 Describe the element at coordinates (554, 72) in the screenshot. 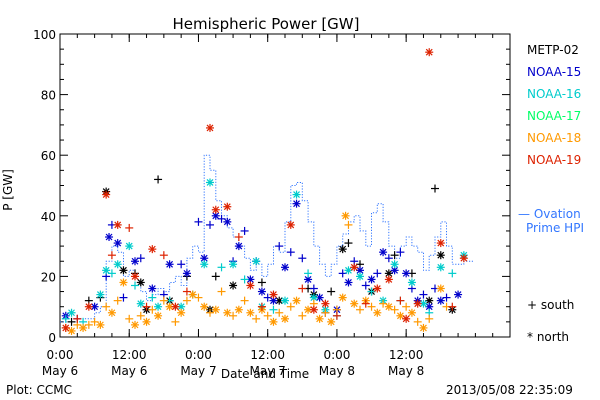

I see `legend-item-noaa-15: NOAA-15` at that location.